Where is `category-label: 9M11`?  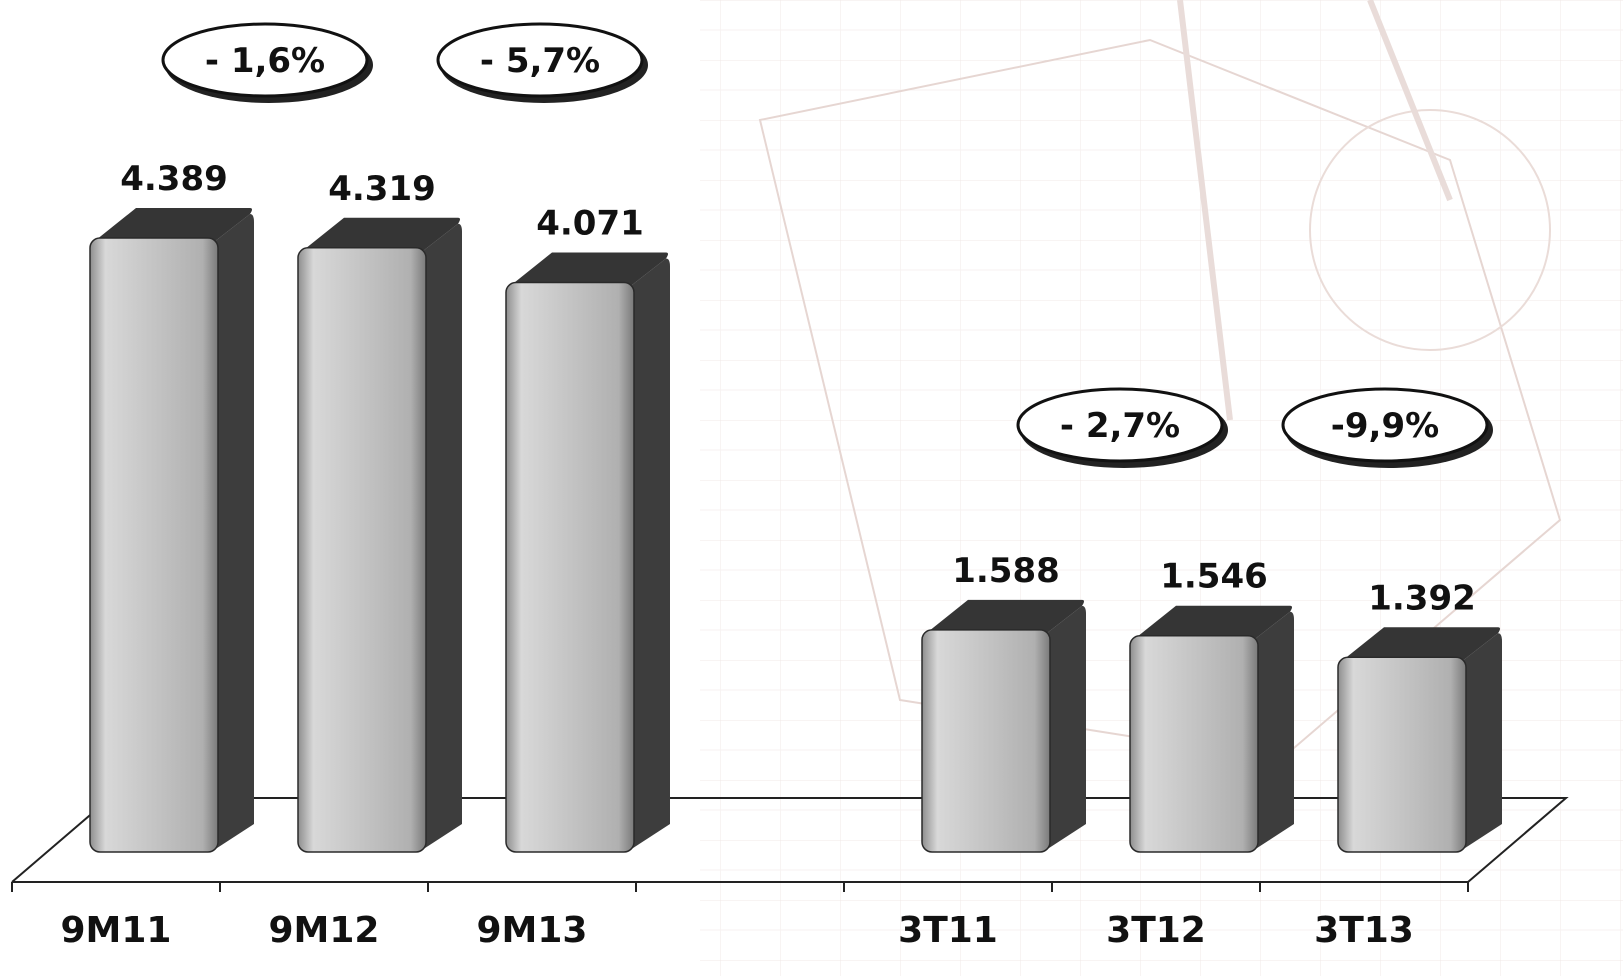 category-label: 9M11 is located at coordinates (116, 930).